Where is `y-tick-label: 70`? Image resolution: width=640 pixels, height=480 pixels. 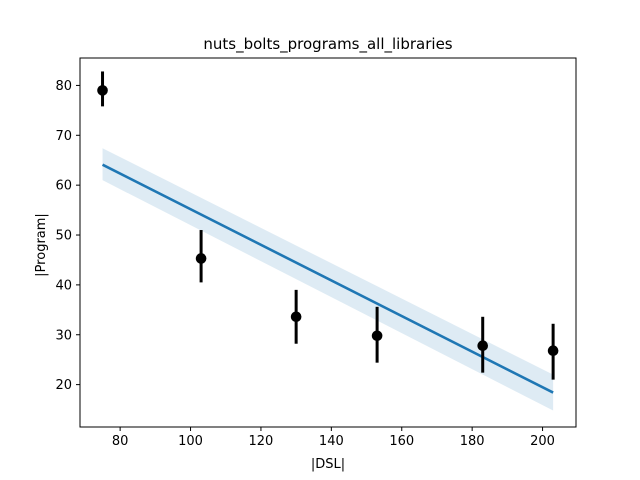 y-tick-label: 70 is located at coordinates (63, 136).